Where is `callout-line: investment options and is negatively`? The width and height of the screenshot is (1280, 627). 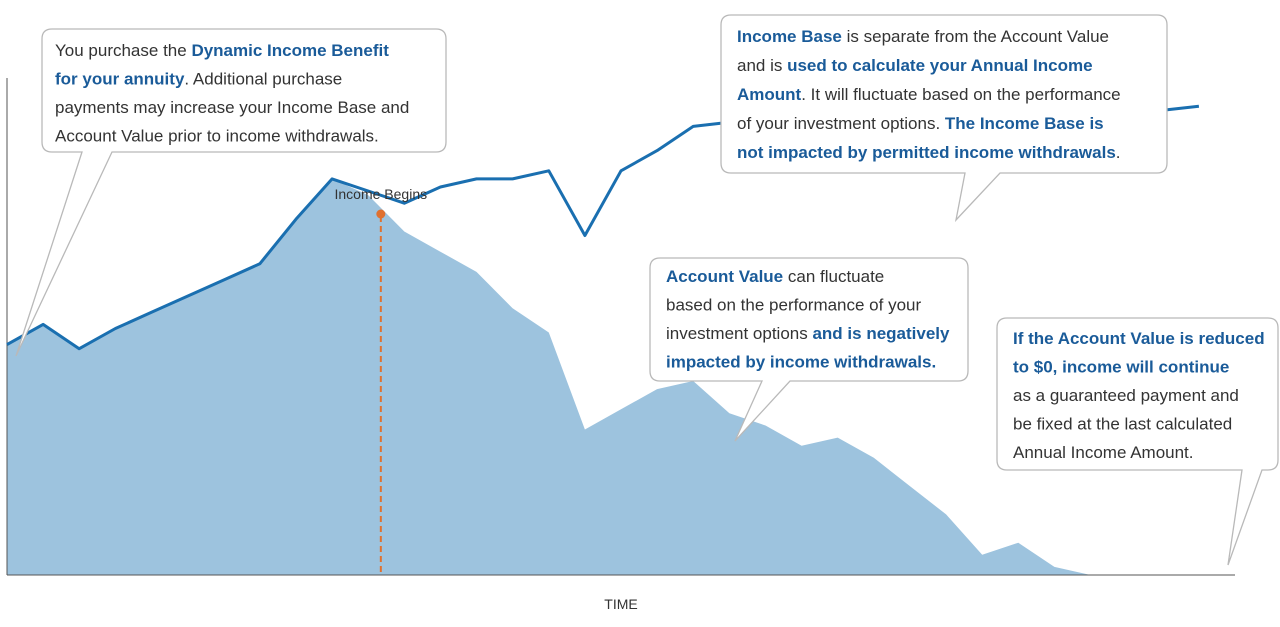 callout-line: investment options and is negatively is located at coordinates (808, 333).